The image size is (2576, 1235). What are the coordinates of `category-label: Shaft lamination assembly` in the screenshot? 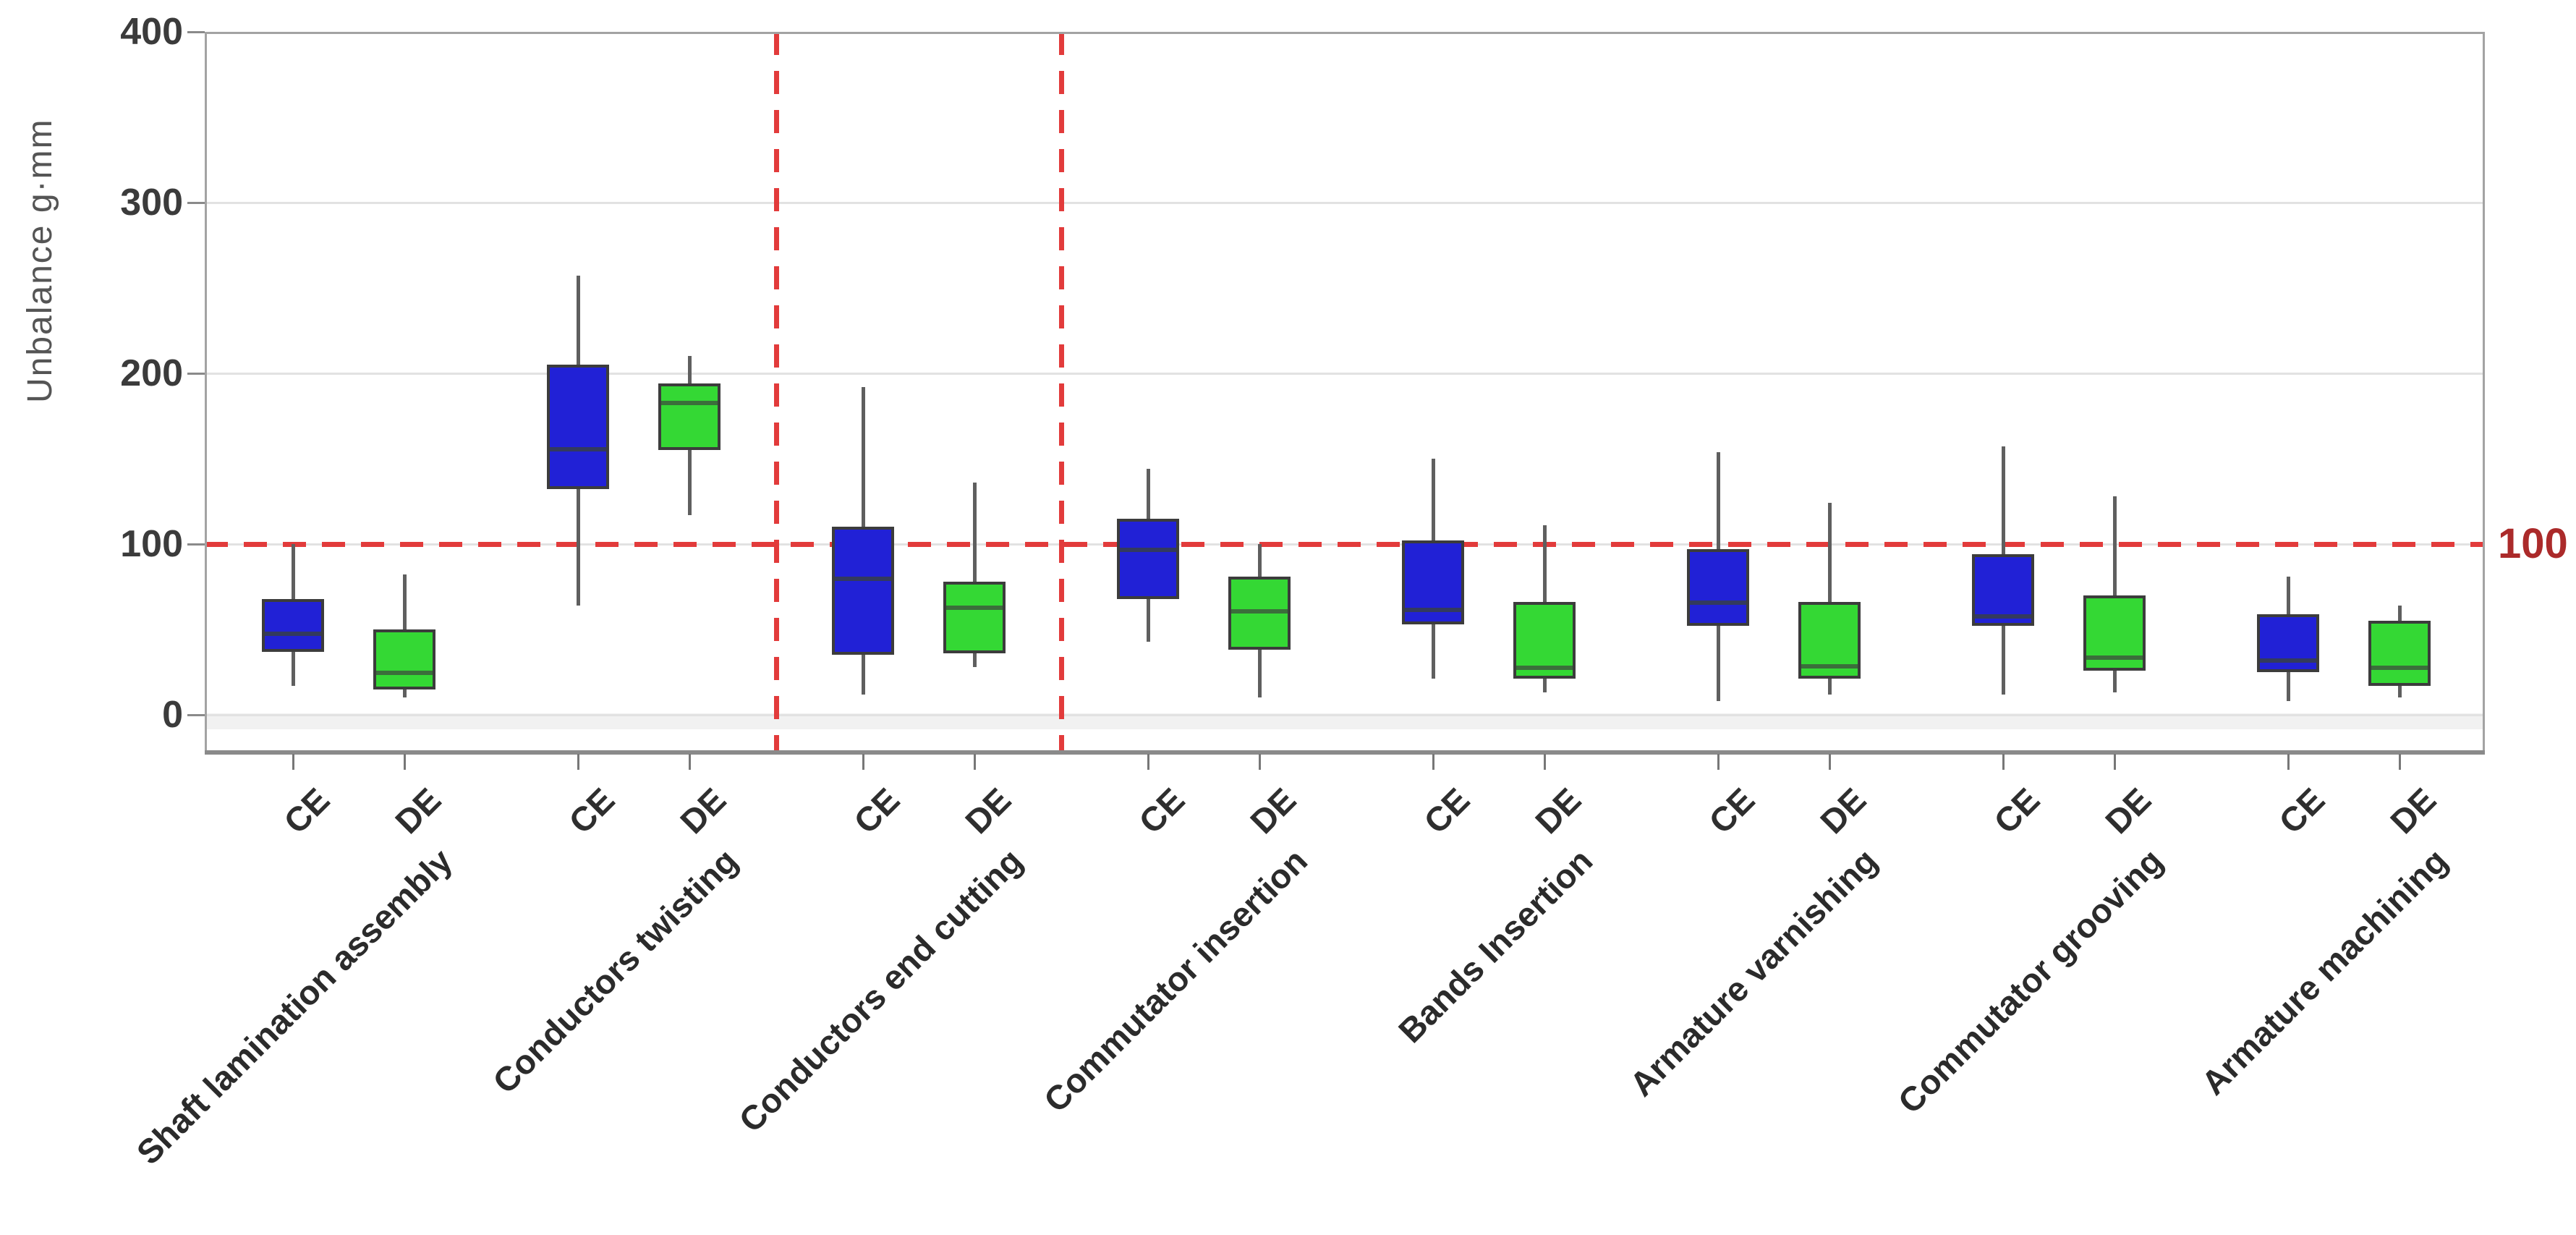 It's located at (294, 1006).